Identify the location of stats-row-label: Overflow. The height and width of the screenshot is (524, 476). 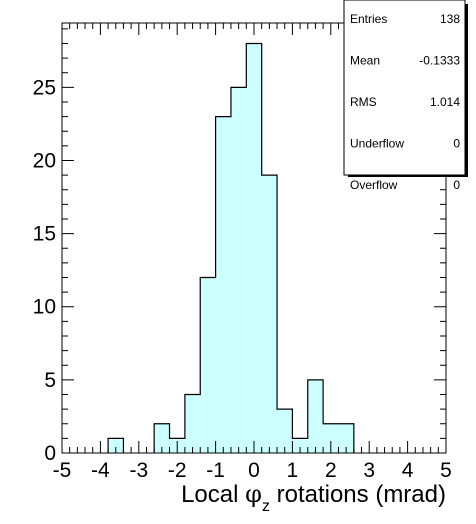
(374, 185).